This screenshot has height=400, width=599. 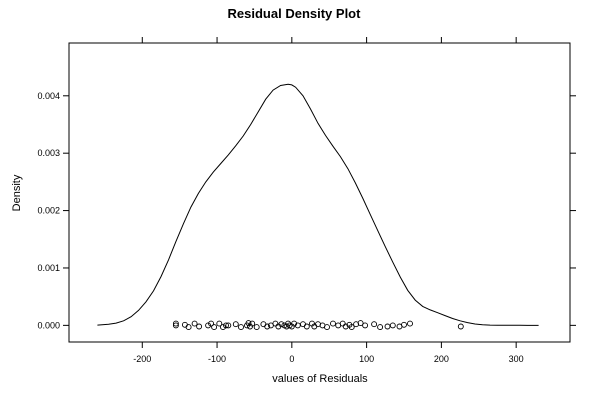 What do you see at coordinates (48, 211) in the screenshot?
I see `y-tick-label: 0.002` at bounding box center [48, 211].